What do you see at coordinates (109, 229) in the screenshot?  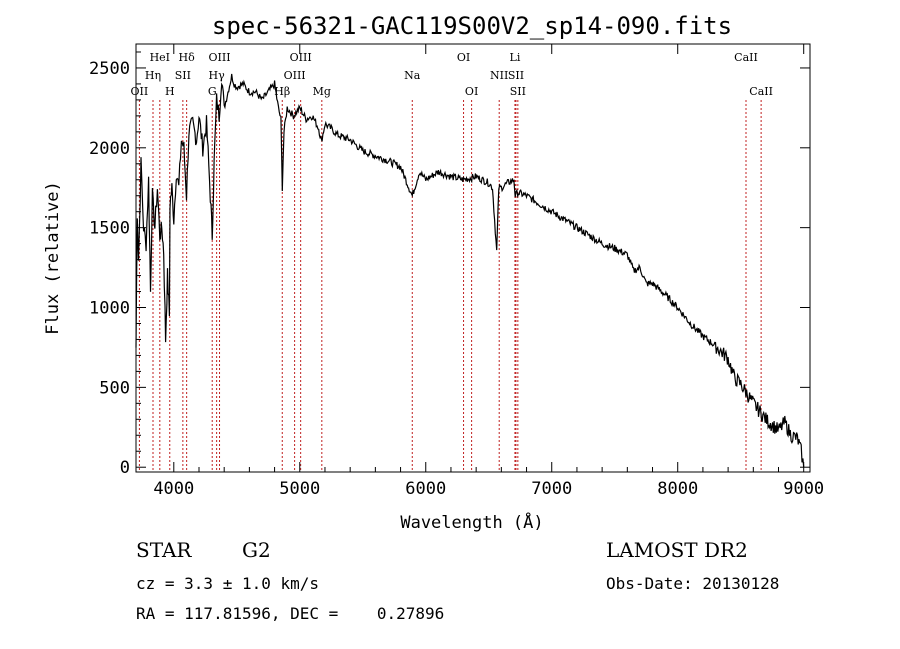 I see `y-tick-label: 1500` at bounding box center [109, 229].